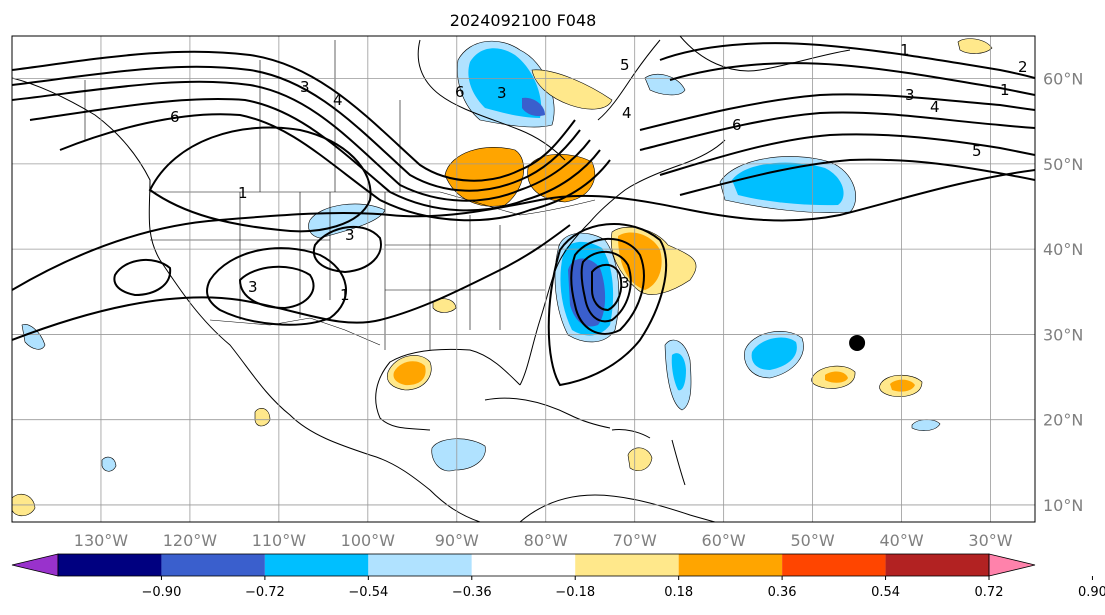 Image resolution: width=1105 pixels, height=615 pixels. I want to click on map-title: 2024092100 F048, so click(523, 20).